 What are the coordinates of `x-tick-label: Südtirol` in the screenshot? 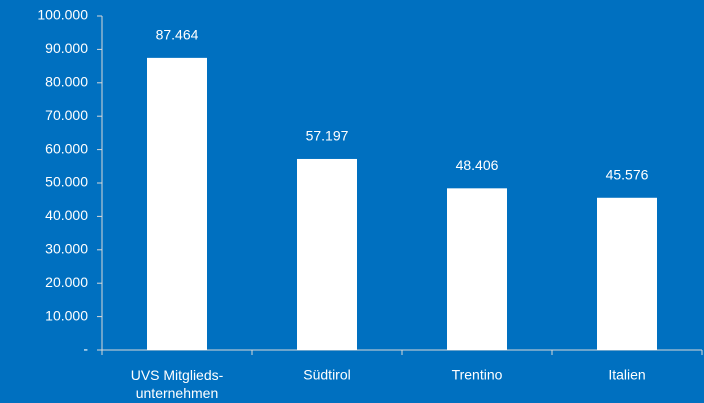 It's located at (326, 375).